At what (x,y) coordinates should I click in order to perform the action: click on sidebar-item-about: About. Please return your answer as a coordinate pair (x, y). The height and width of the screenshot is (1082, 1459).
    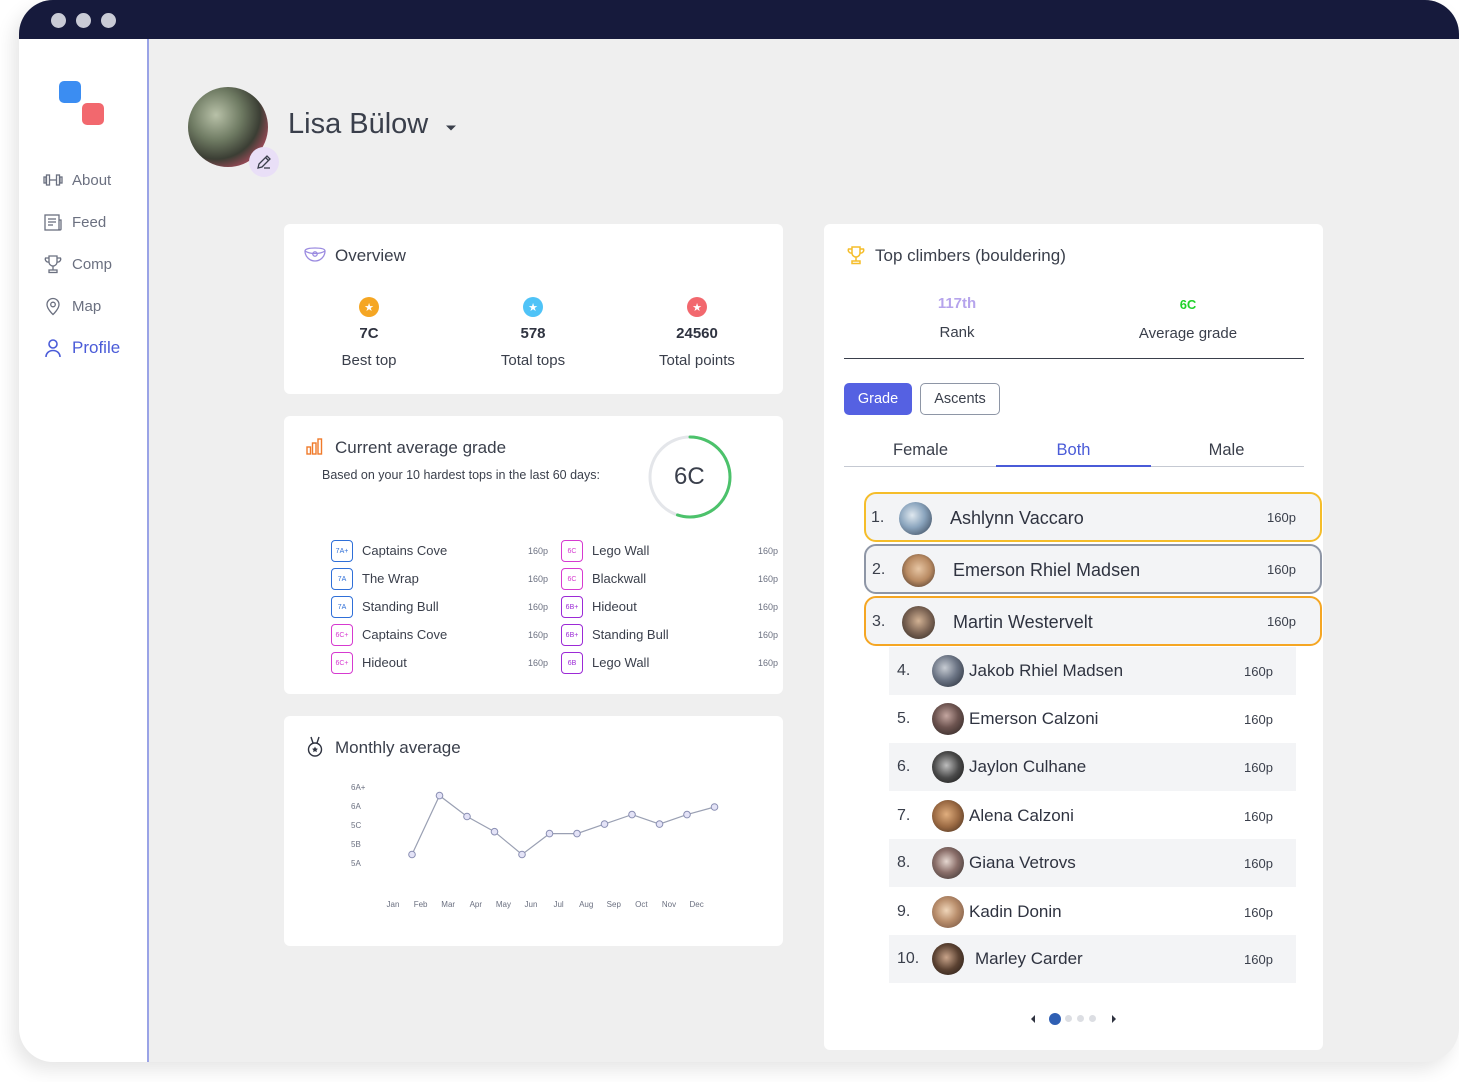
    Looking at the image, I should click on (77, 180).